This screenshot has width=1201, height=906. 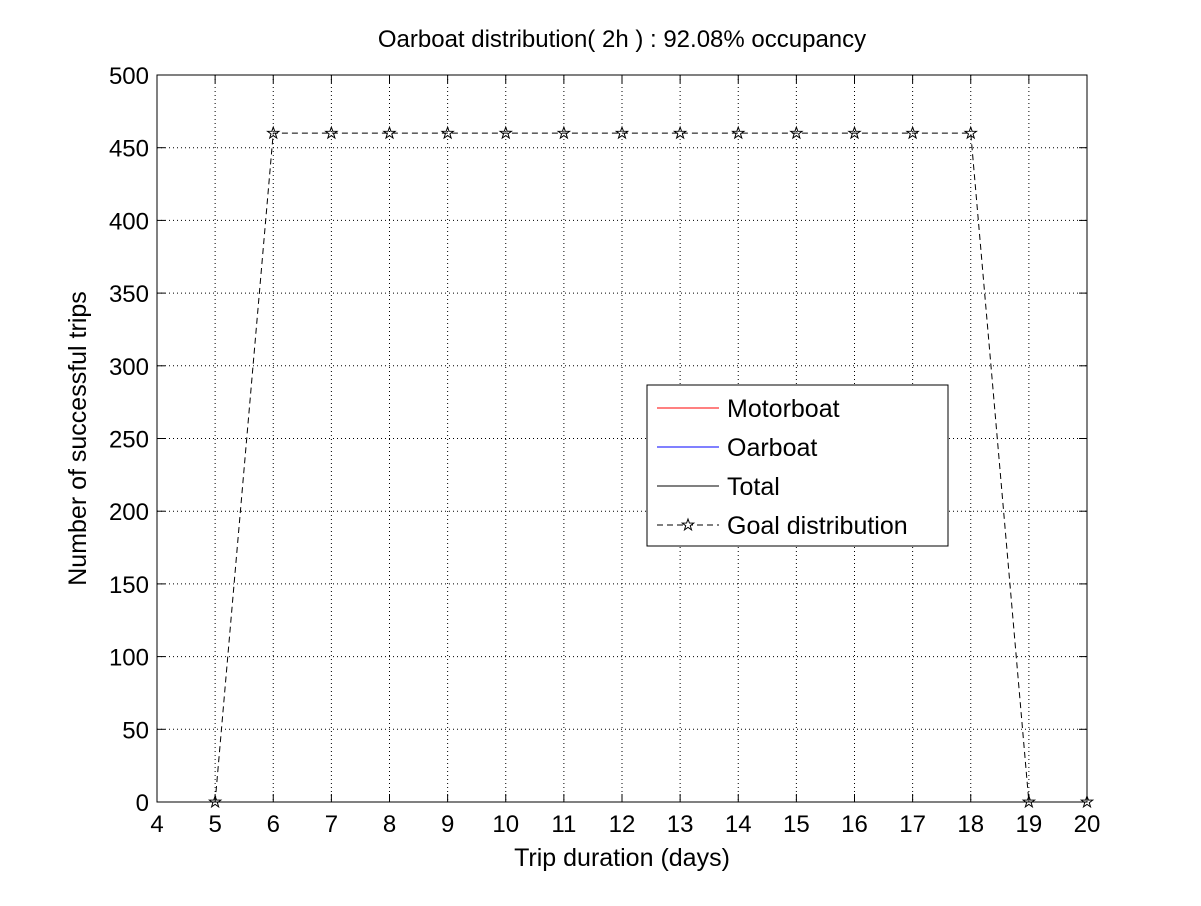 I want to click on legend-marker, so click(x=688, y=524).